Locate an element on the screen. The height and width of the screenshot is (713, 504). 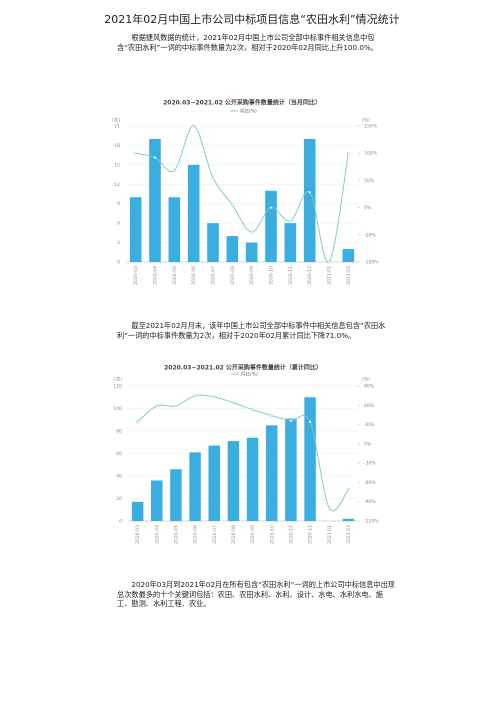
y-tick-label: 40 is located at coordinates (119, 477).